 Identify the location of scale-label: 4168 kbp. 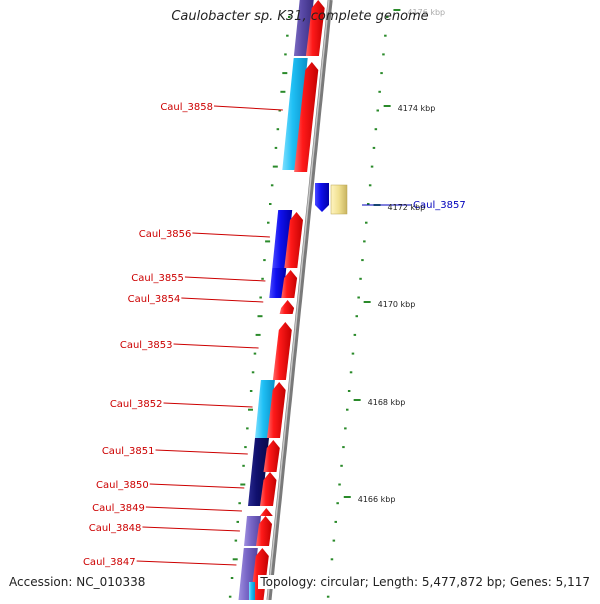
(387, 402).